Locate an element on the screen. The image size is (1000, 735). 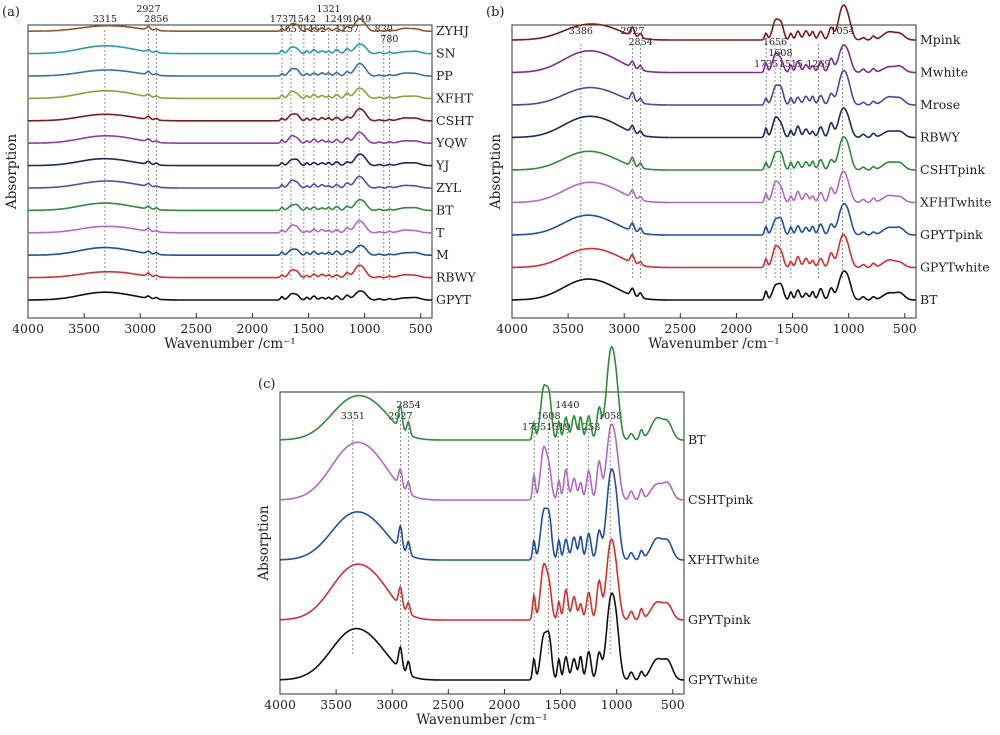
series-line-ZYHJ is located at coordinates (230, 24).